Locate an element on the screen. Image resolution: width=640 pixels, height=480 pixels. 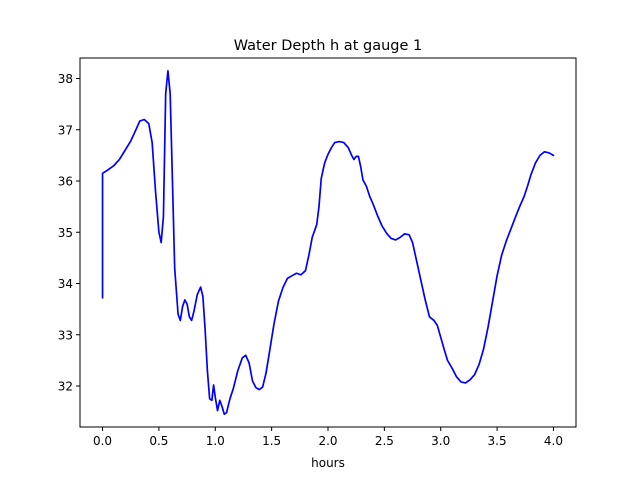
x-tick-label: 4.0 is located at coordinates (553, 441).